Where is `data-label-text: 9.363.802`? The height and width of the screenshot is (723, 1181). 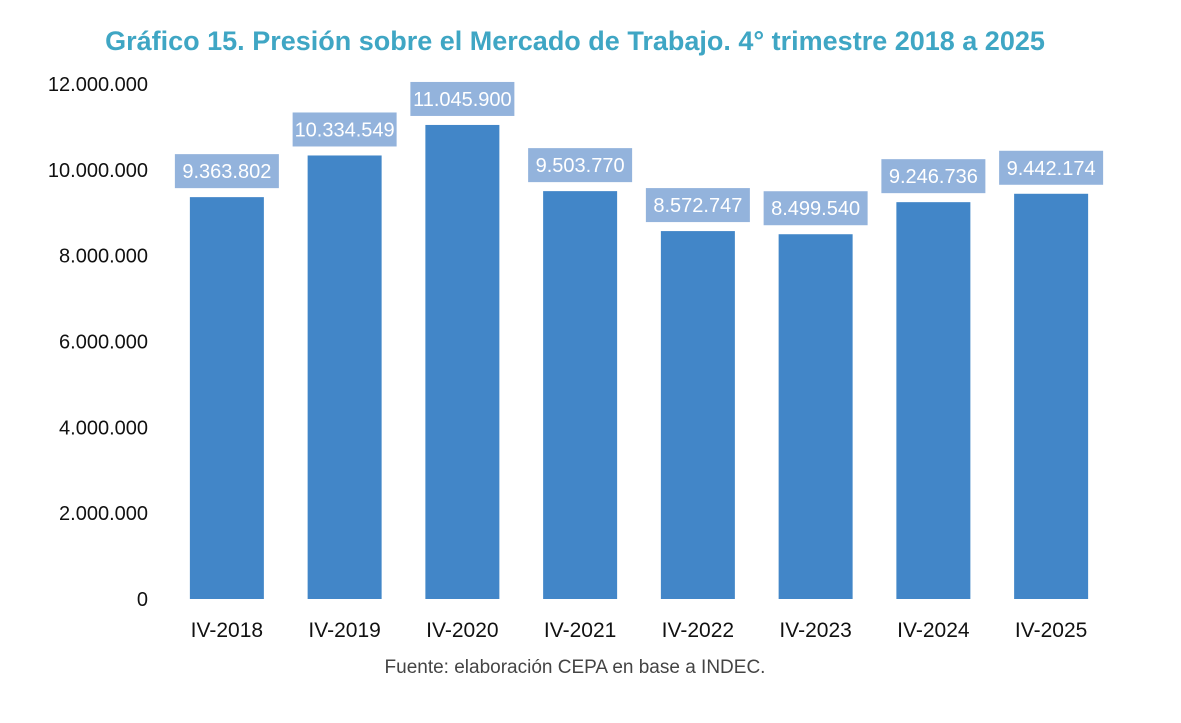 data-label-text: 9.363.802 is located at coordinates (226, 172).